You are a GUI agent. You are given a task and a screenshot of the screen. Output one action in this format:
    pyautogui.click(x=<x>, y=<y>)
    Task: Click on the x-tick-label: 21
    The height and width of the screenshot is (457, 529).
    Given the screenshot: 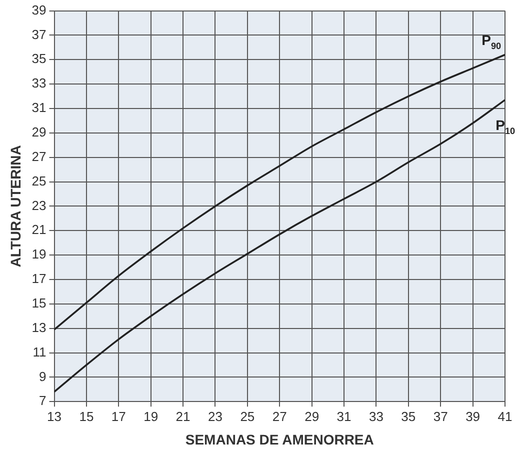 What is the action you would take?
    pyautogui.click(x=183, y=416)
    